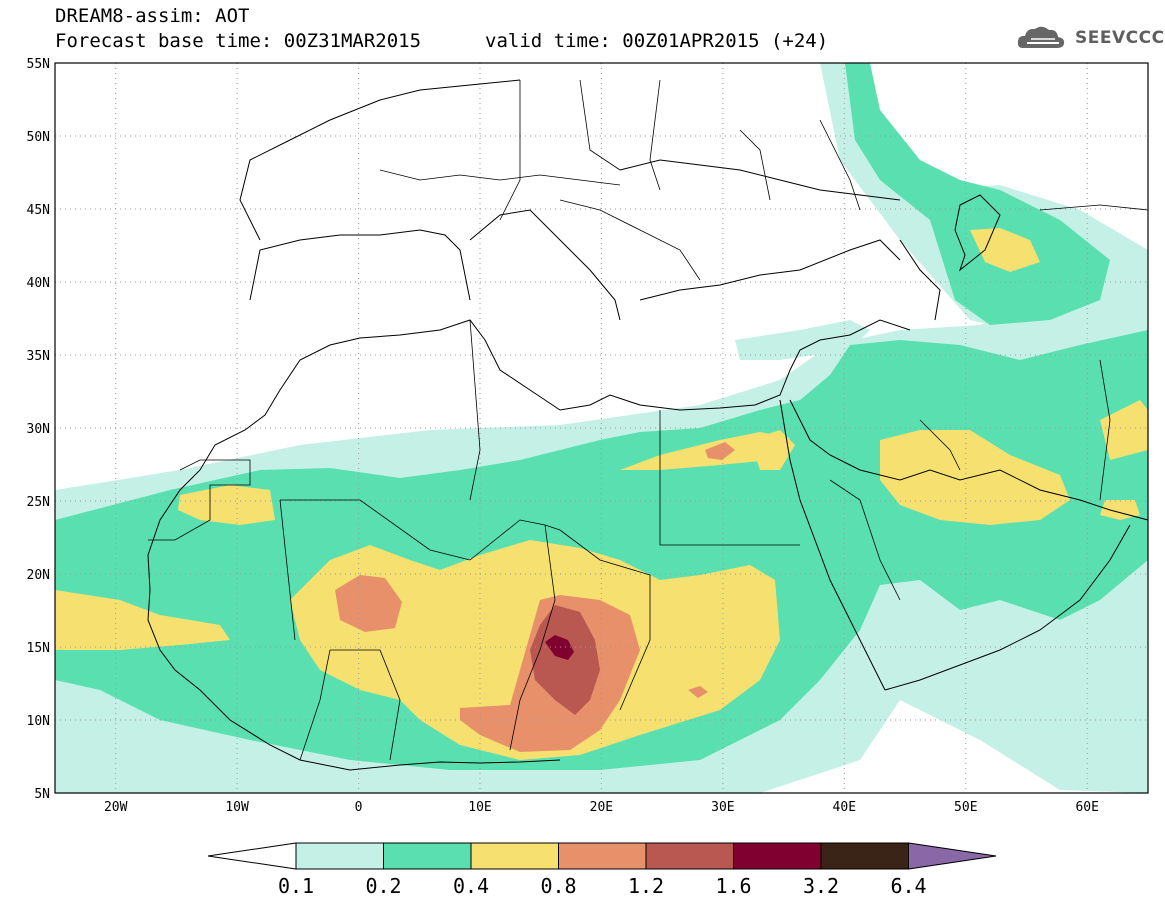 The width and height of the screenshot is (1165, 905). I want to click on colorbar-swatch-0.1, so click(339, 856).